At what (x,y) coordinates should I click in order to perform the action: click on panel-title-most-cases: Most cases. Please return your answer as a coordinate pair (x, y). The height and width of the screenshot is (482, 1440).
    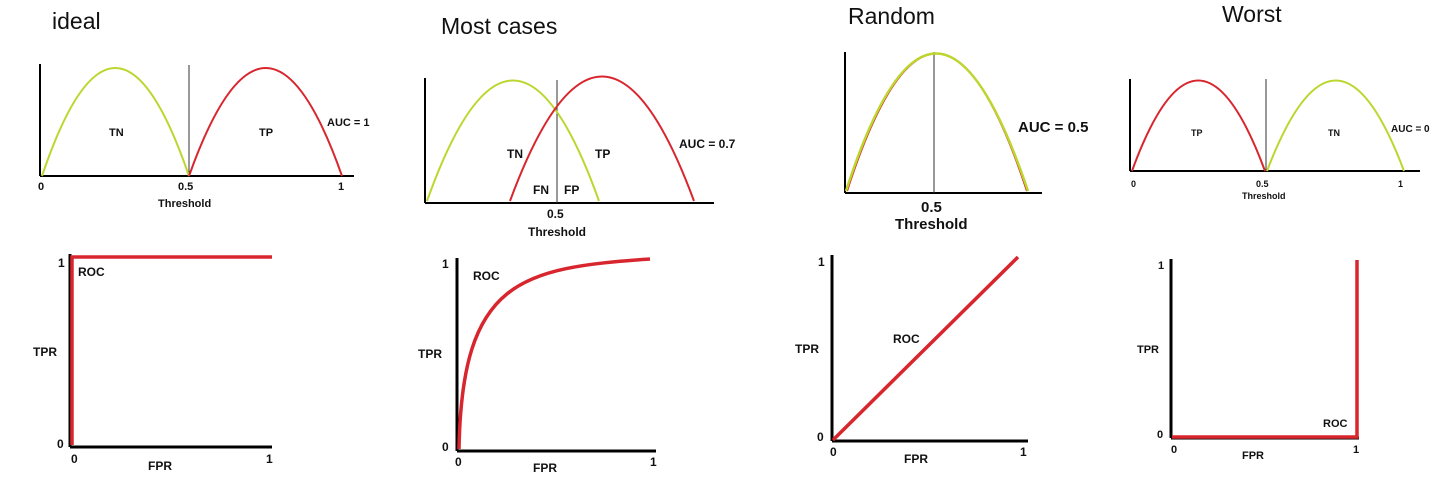
    Looking at the image, I should click on (499, 26).